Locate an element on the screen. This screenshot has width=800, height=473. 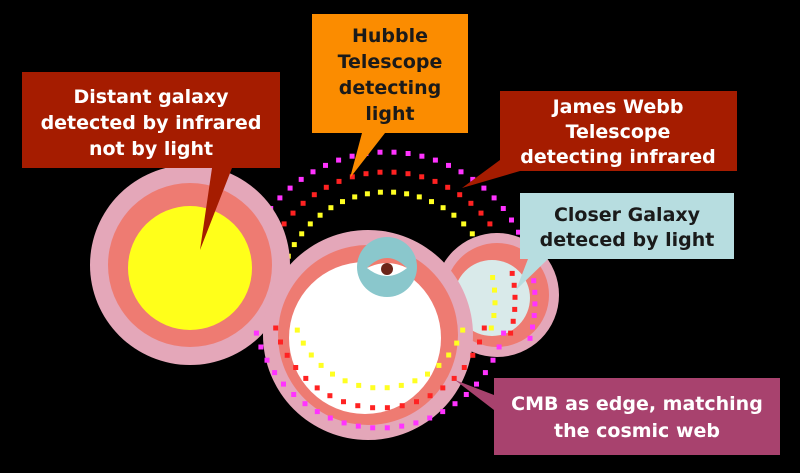
callout-hubble-line-4: light is located at coordinates (389, 114).